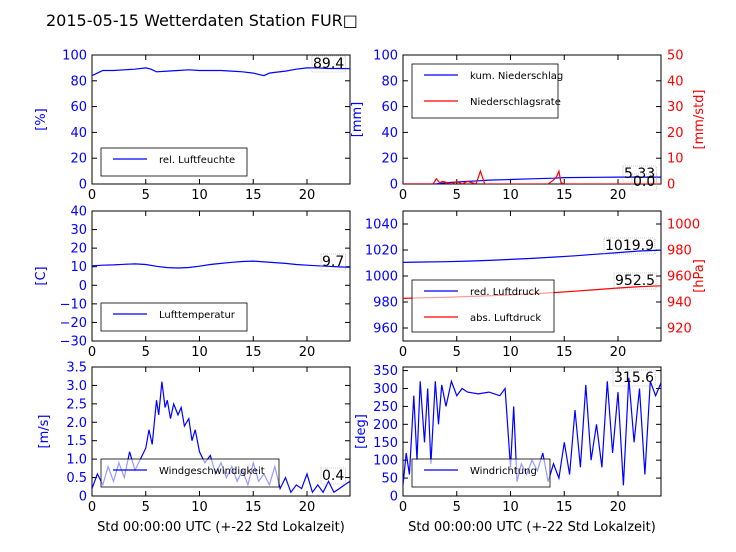 This screenshot has width=736, height=552. Describe the element at coordinates (381, 277) in the screenshot. I see `y-tick-label: 1000` at that location.